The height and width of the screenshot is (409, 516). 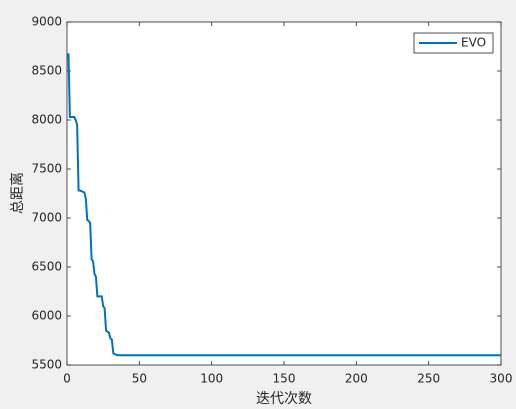 I want to click on y-tick-label: 7000, so click(x=46, y=218).